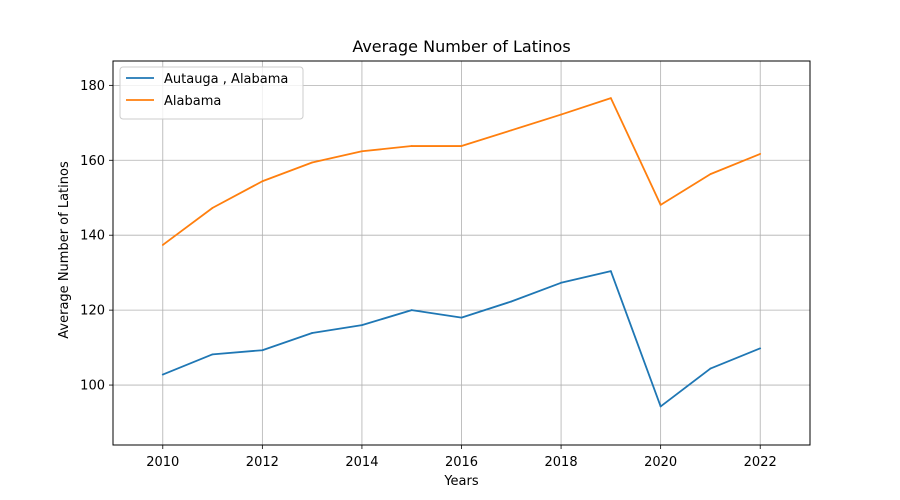 Image resolution: width=900 pixels, height=500 pixels. Describe the element at coordinates (92, 311) in the screenshot. I see `y-tick-label: 120` at that location.